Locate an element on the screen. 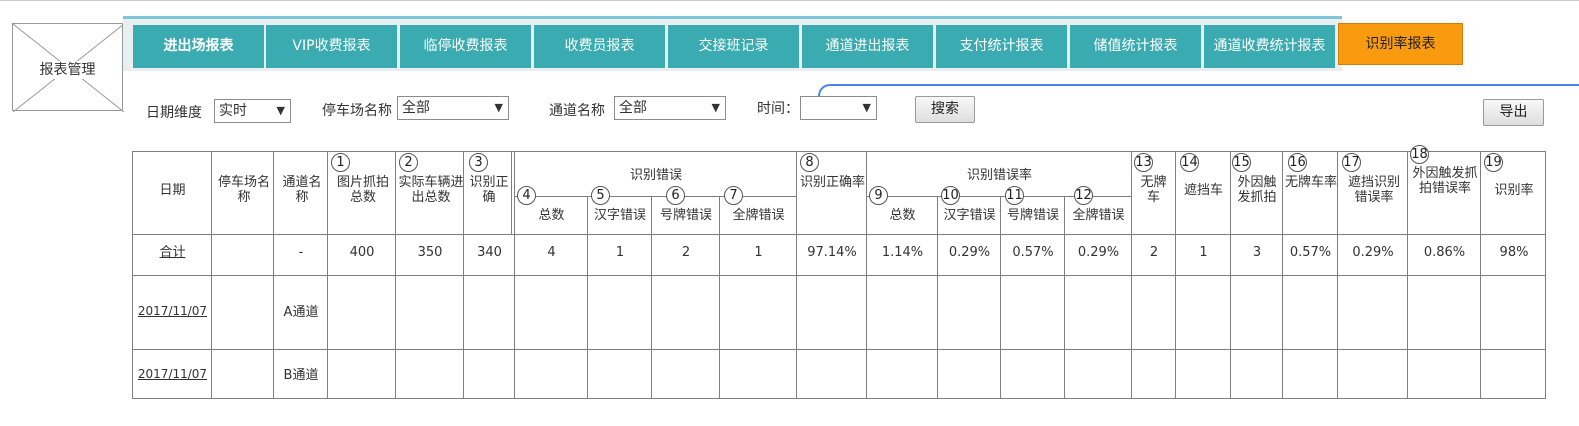  channel-name-value: 全部 is located at coordinates (633, 108).